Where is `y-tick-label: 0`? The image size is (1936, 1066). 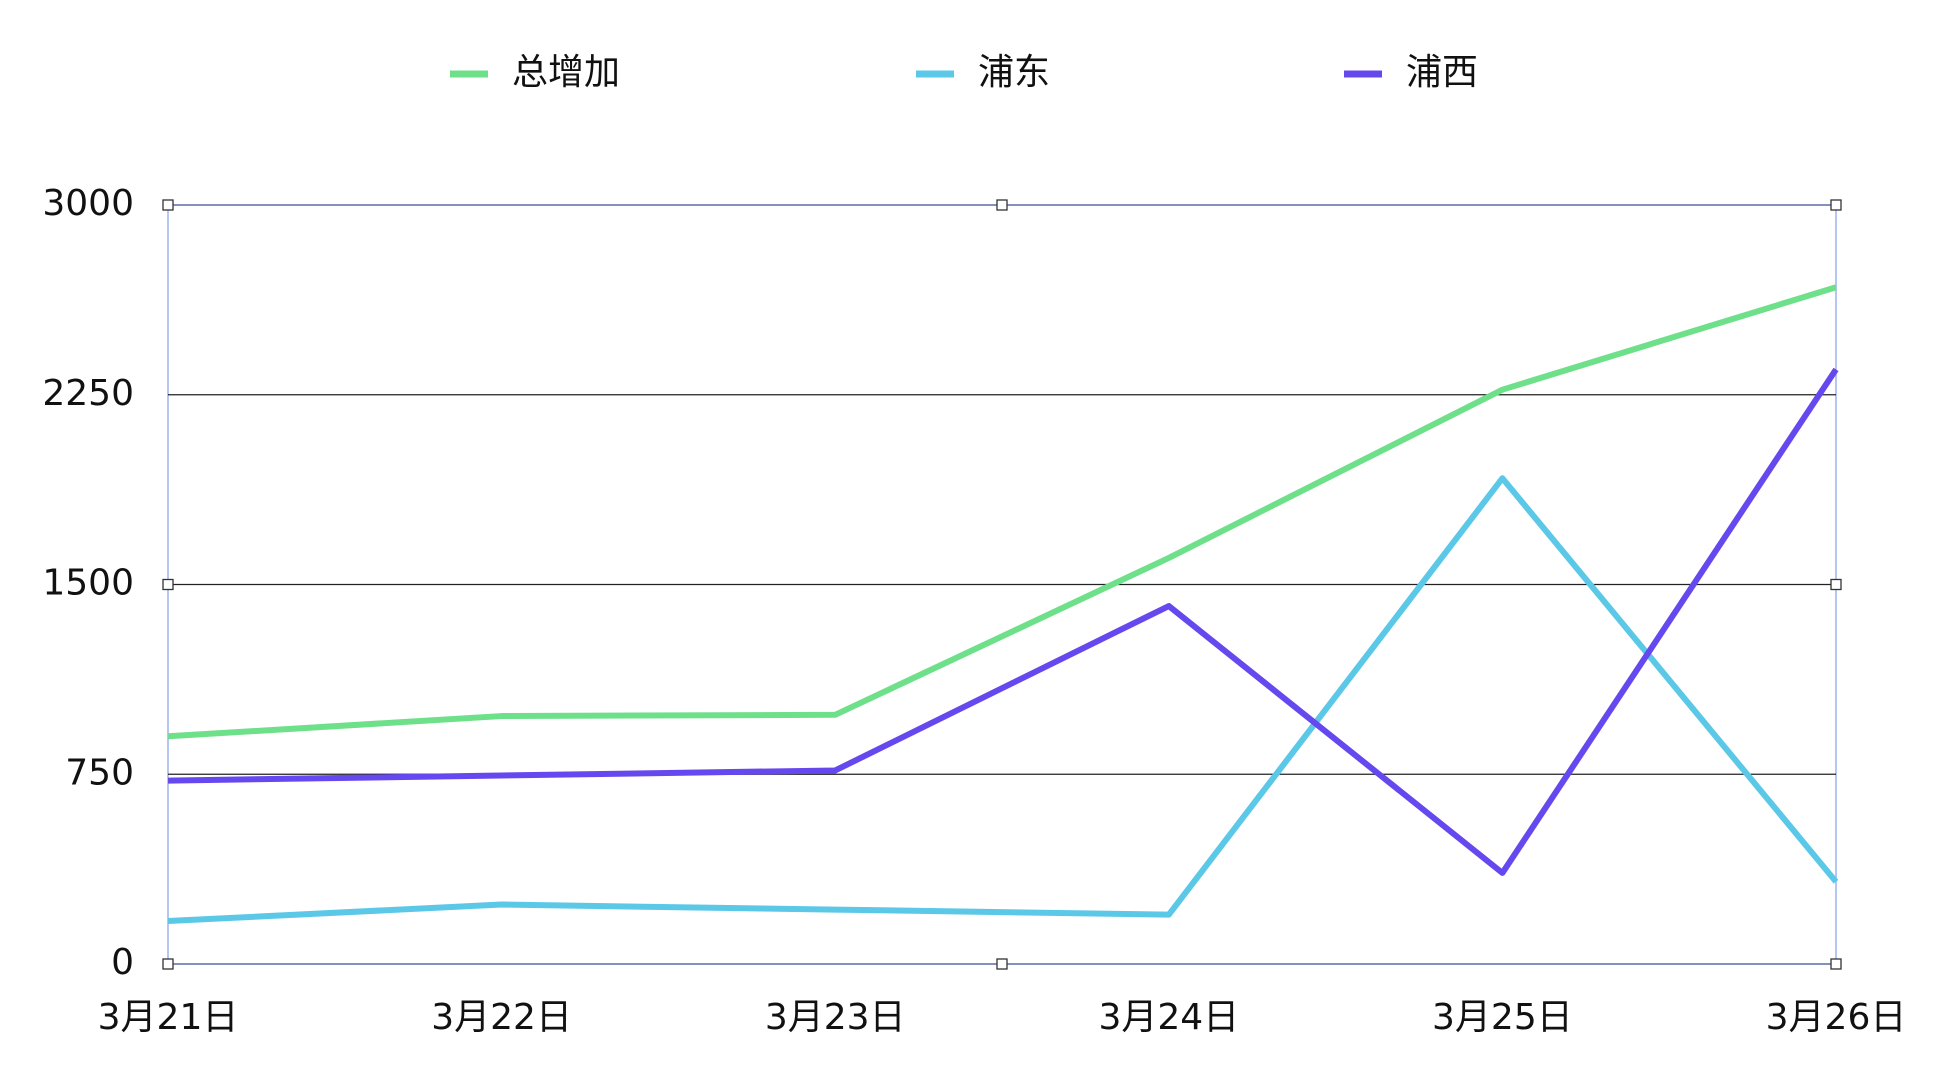
y-tick-label: 0 is located at coordinates (122, 962).